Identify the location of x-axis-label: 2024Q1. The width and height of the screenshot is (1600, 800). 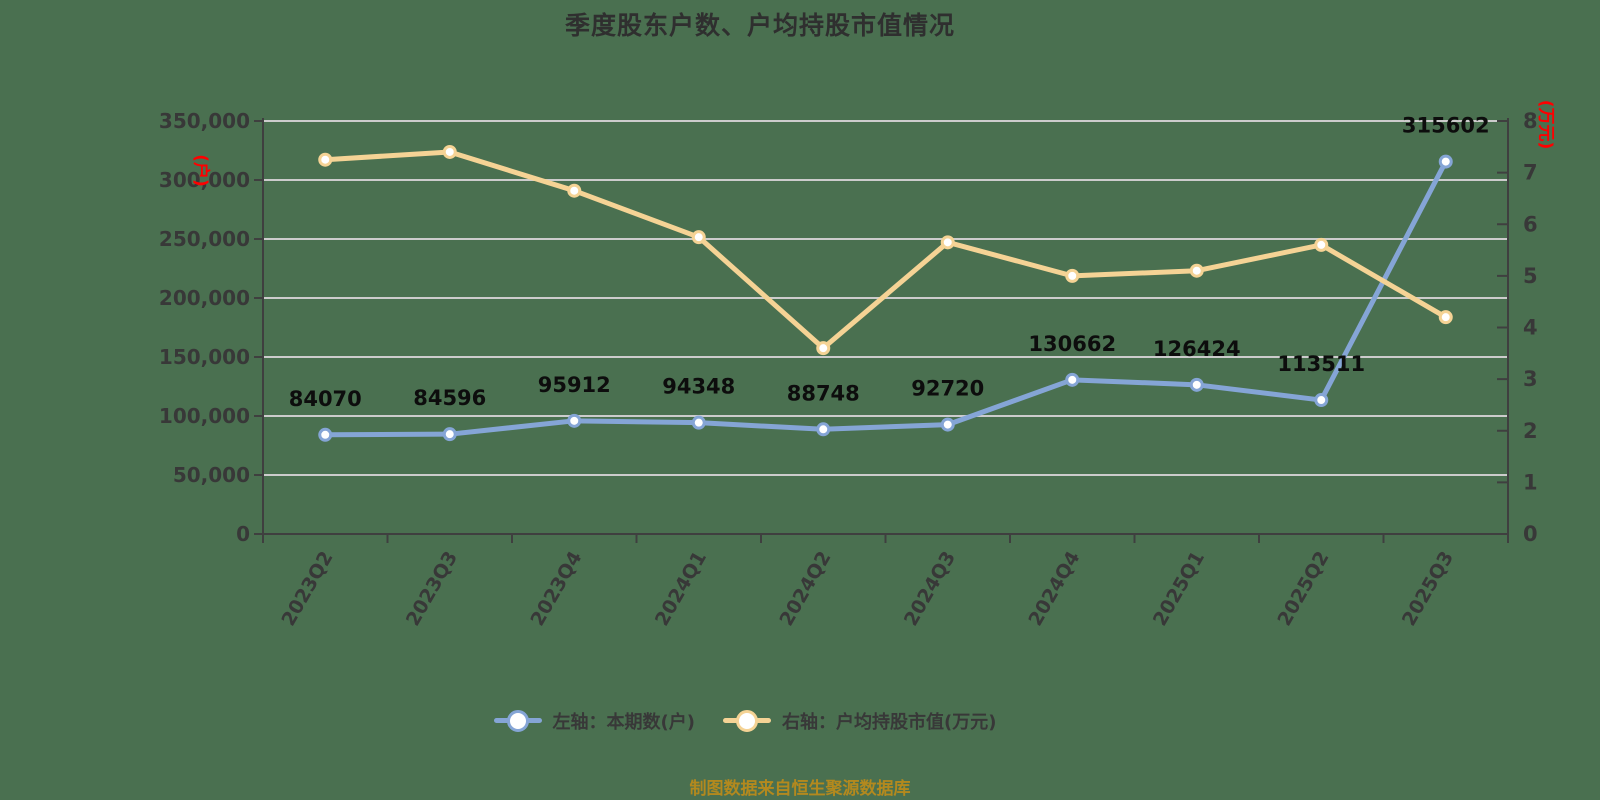
(681, 589).